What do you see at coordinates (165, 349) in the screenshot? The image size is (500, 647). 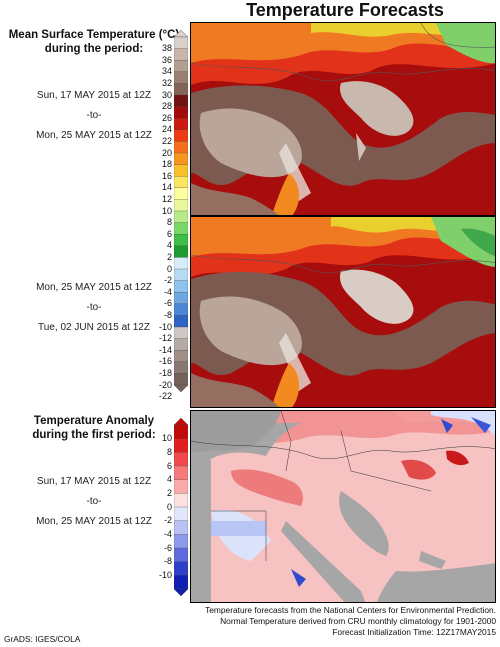 I see `mean-temp-colorbar-tick-label: -14` at bounding box center [165, 349].